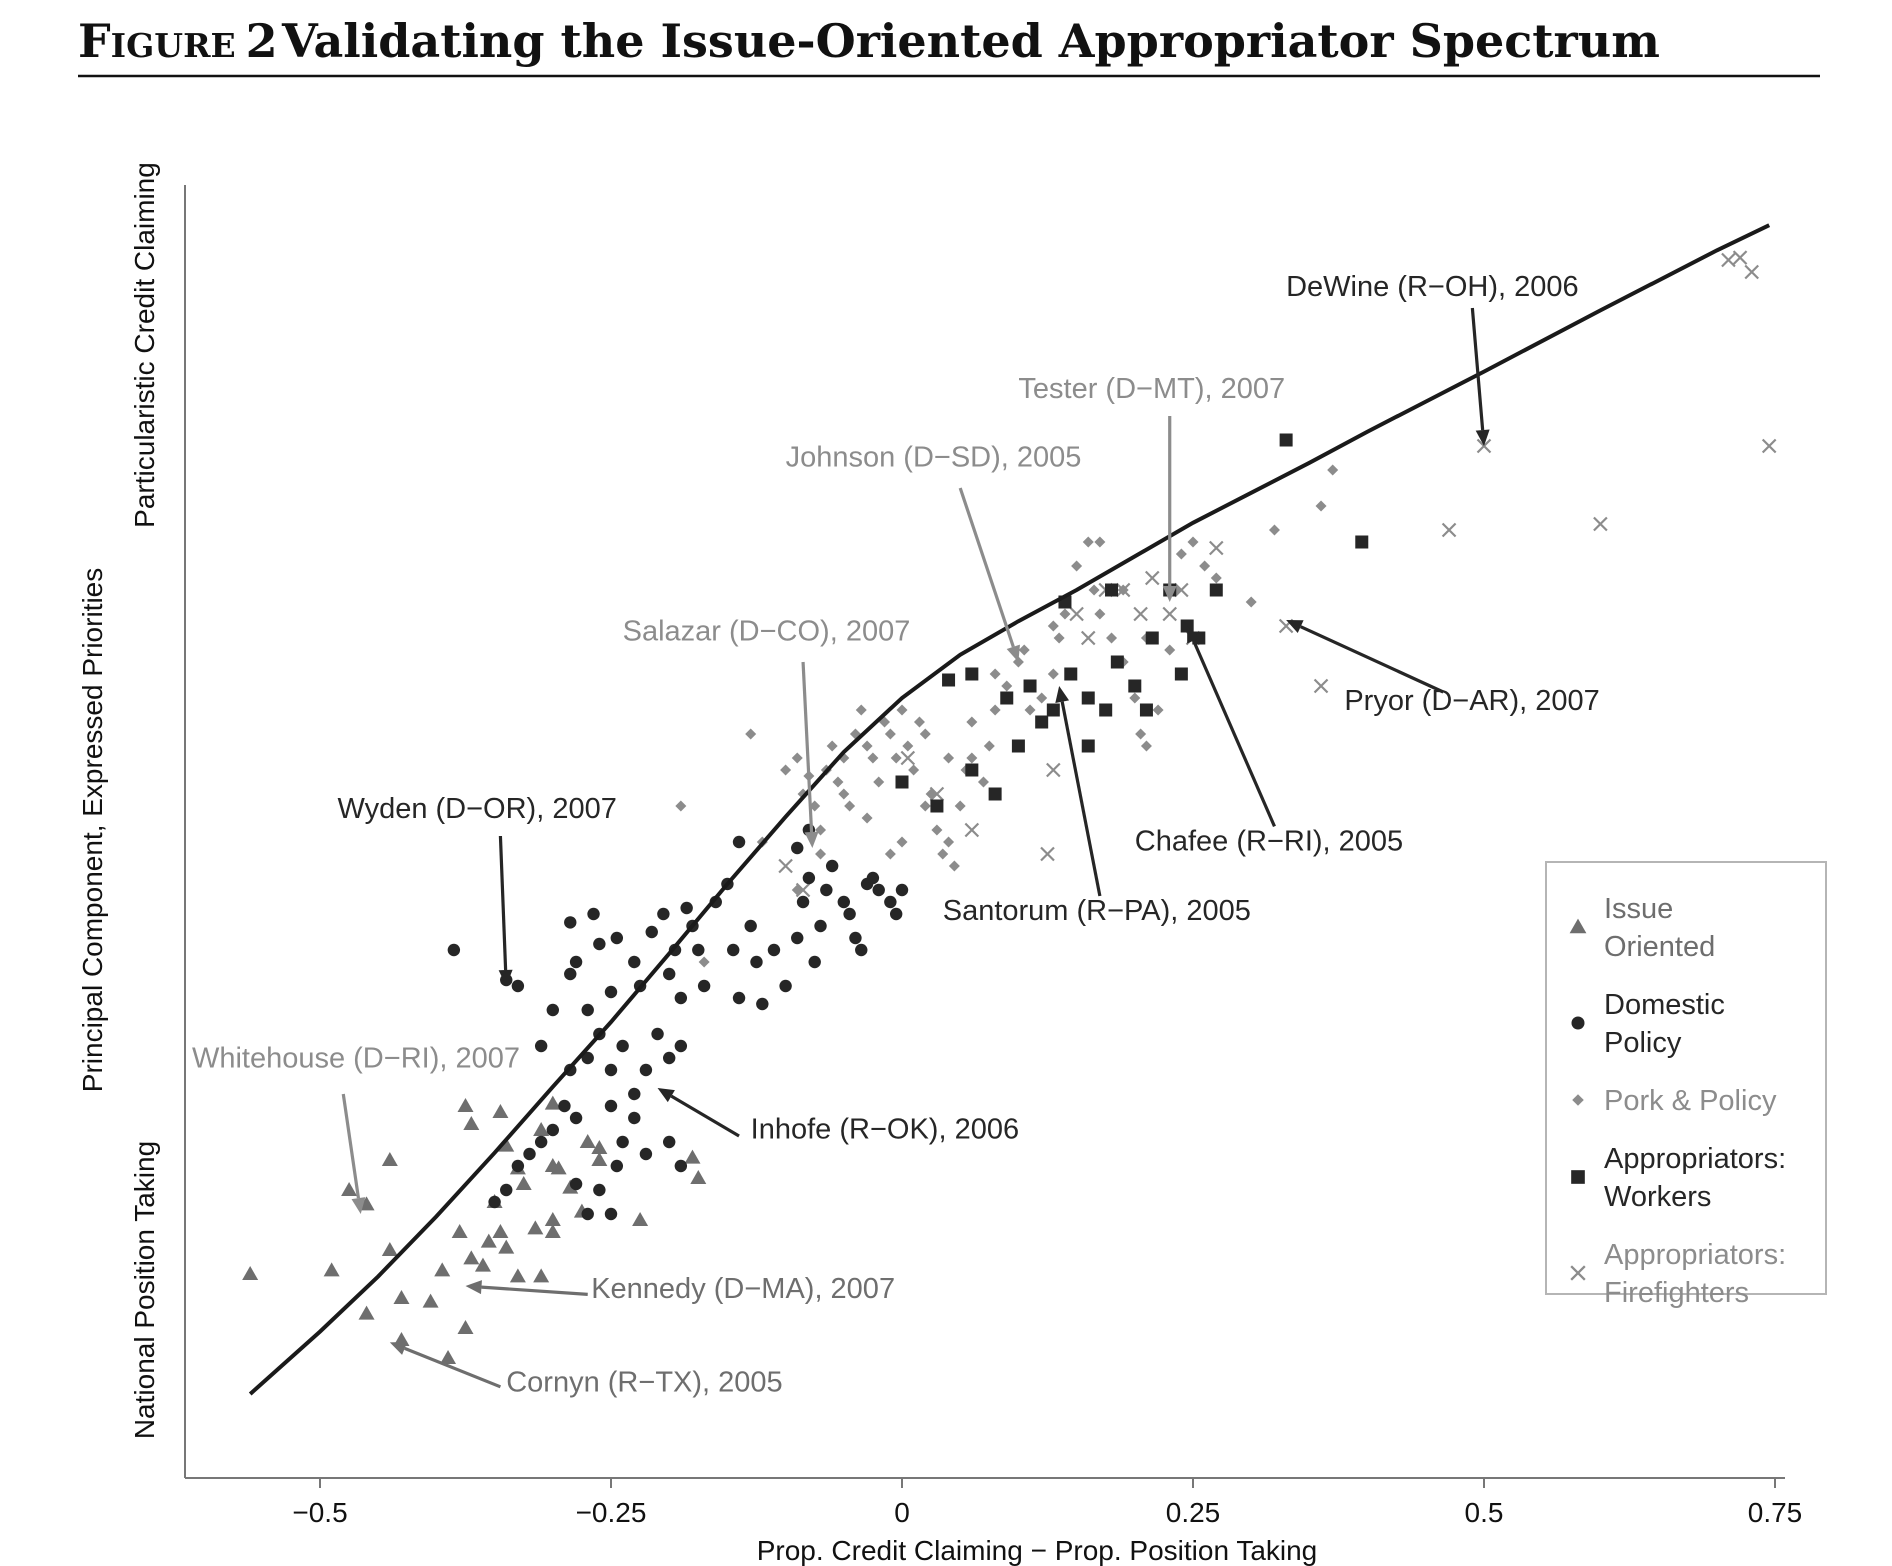  I want to click on y-axis-label-bottom: National Position Taking, so click(144, 1290).